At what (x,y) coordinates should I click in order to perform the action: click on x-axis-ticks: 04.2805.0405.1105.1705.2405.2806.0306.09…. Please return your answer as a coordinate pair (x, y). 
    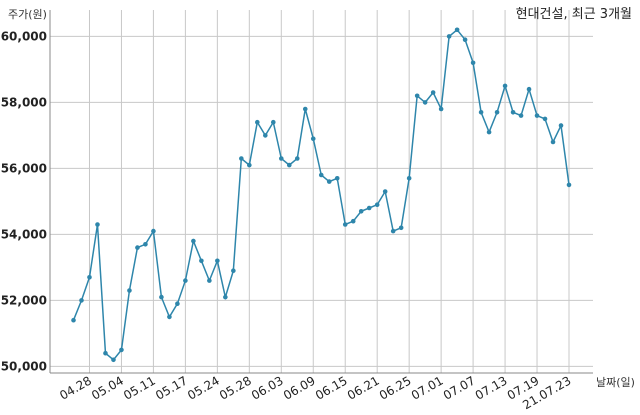
    Looking at the image, I should click on (315, 392).